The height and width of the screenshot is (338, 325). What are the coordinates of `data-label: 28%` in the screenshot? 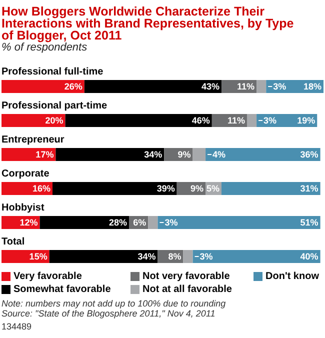 It's located at (118, 223).